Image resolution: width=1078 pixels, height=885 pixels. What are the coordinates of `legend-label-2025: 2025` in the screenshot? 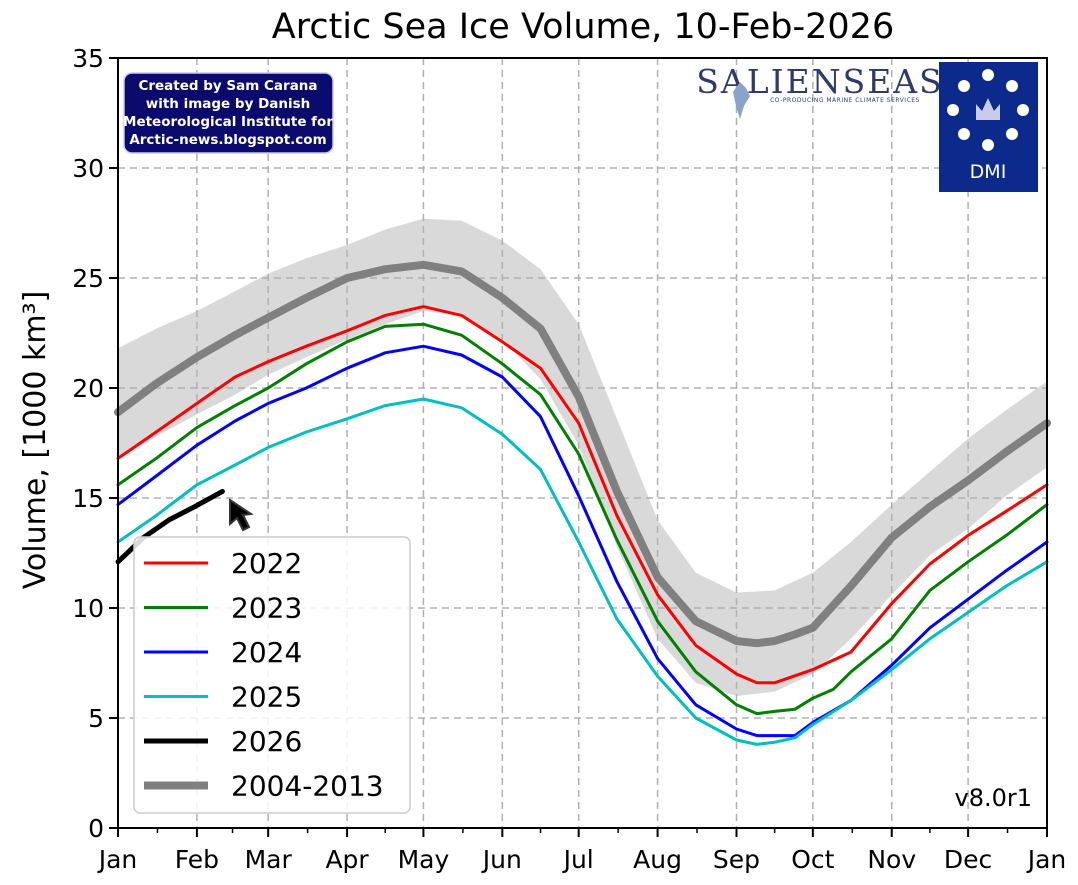 It's located at (266, 697).